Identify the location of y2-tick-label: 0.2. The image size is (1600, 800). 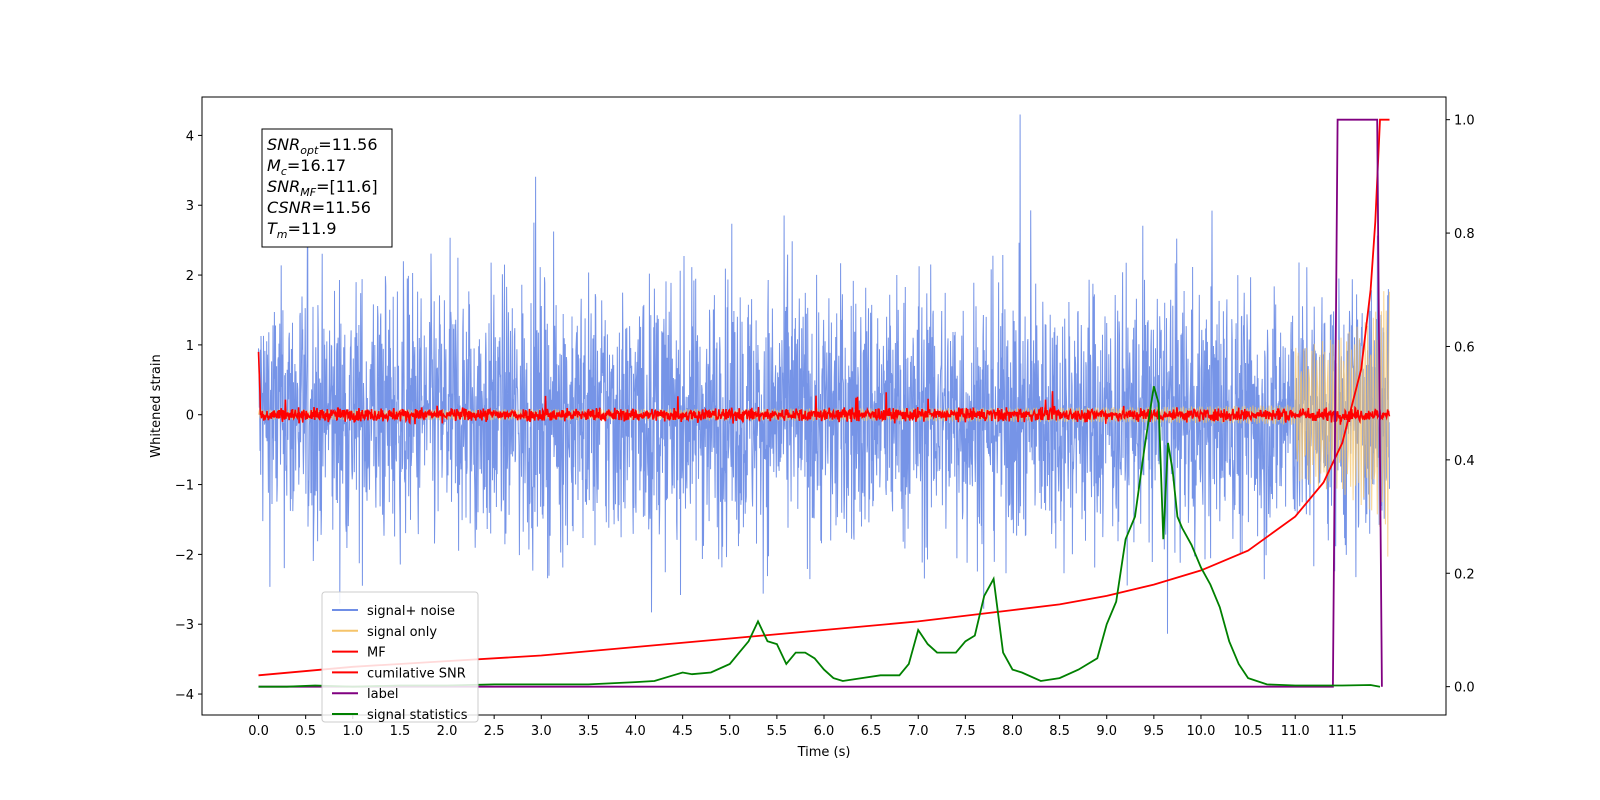
(1464, 574).